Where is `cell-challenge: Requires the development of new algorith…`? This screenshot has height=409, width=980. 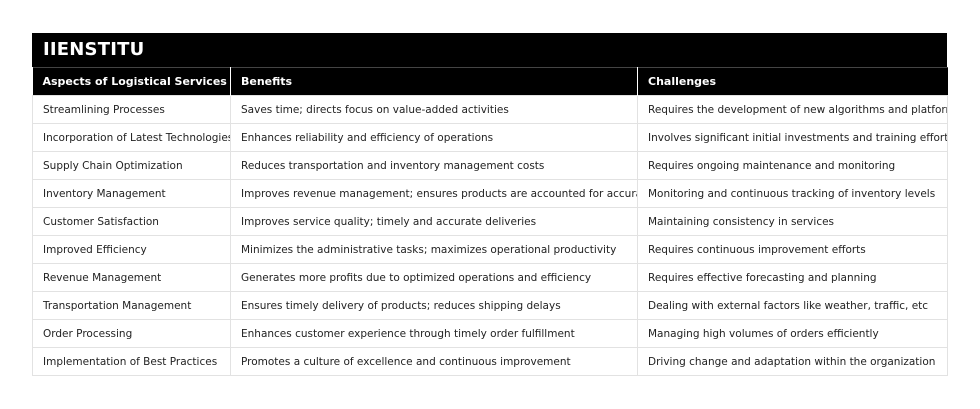 cell-challenge: Requires the development of new algorith… is located at coordinates (792, 109).